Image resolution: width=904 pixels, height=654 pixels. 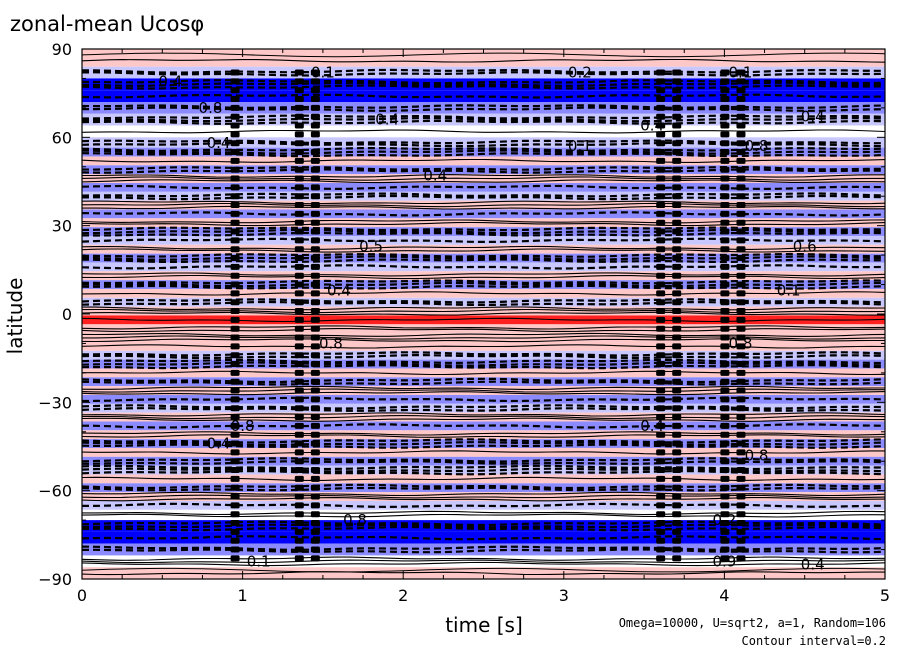 What do you see at coordinates (435, 176) in the screenshot?
I see `contour-label: 0.4` at bounding box center [435, 176].